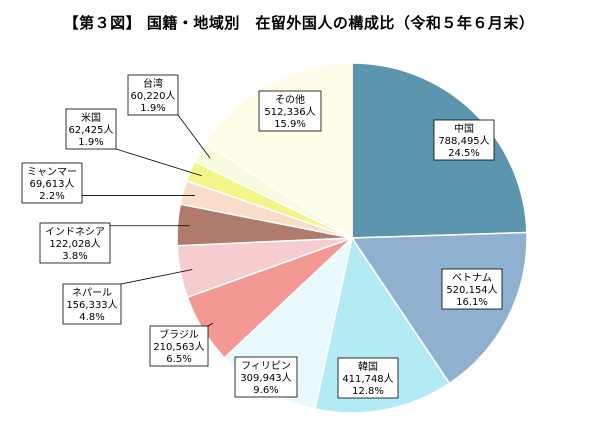 Image resolution: width=598 pixels, height=440 pixels. What do you see at coordinates (472, 302) in the screenshot?
I see `slice-percent-label: 16.1%` at bounding box center [472, 302].